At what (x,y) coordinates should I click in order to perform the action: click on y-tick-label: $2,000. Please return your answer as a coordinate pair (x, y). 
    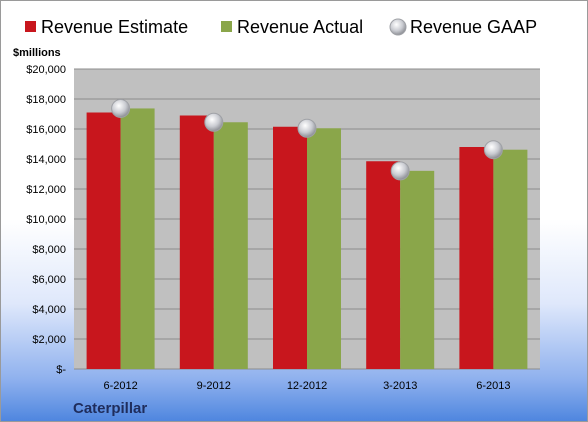
    Looking at the image, I should click on (49, 340).